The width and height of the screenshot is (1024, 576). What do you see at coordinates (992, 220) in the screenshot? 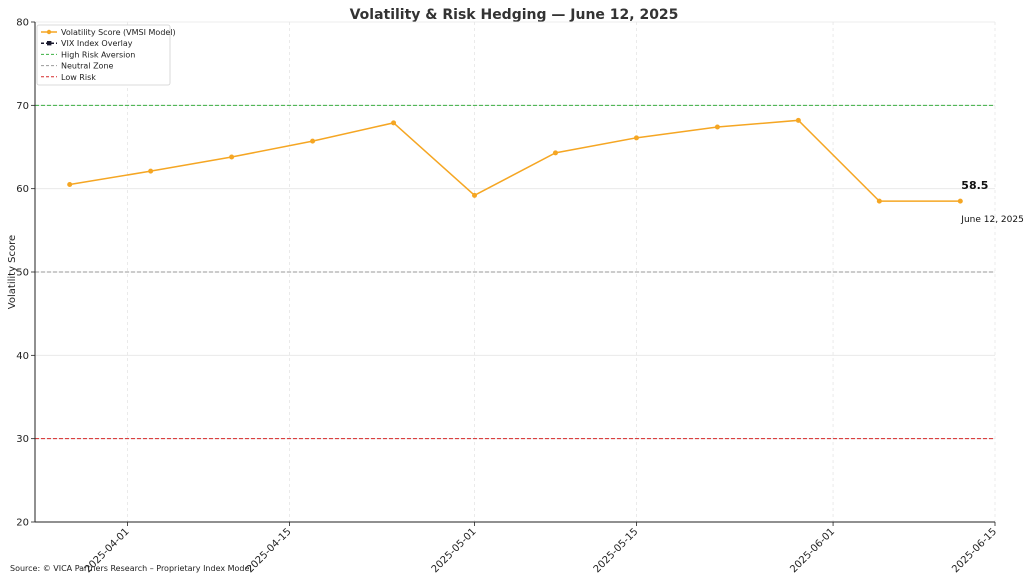
I see `annotation-date: June 12, 2025` at bounding box center [992, 220].